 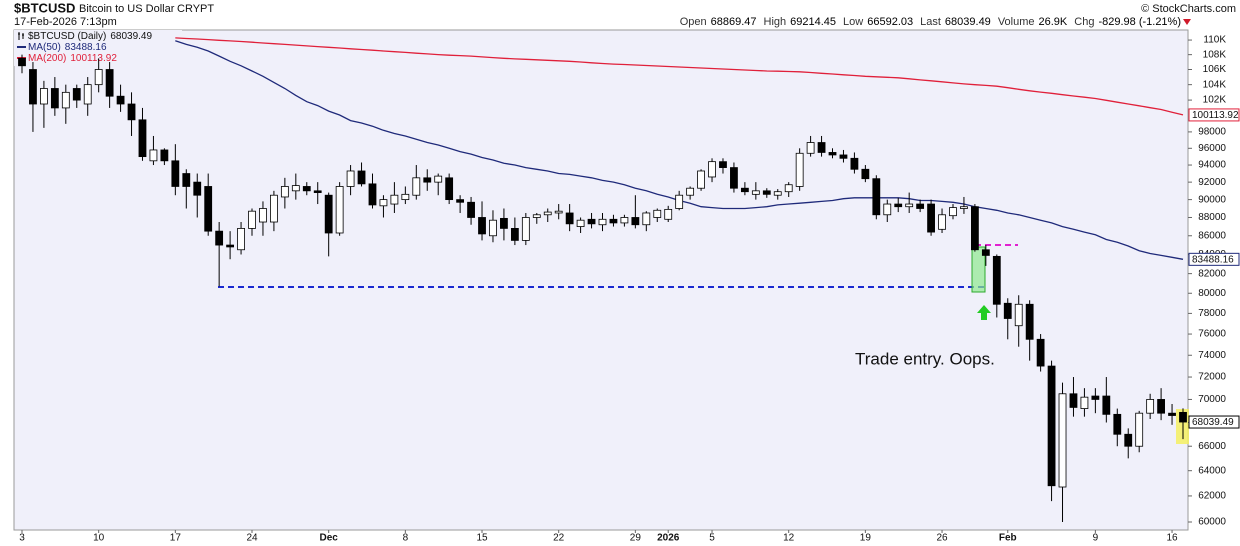 I want to click on y-tick-label: 76000, so click(x=1212, y=334).